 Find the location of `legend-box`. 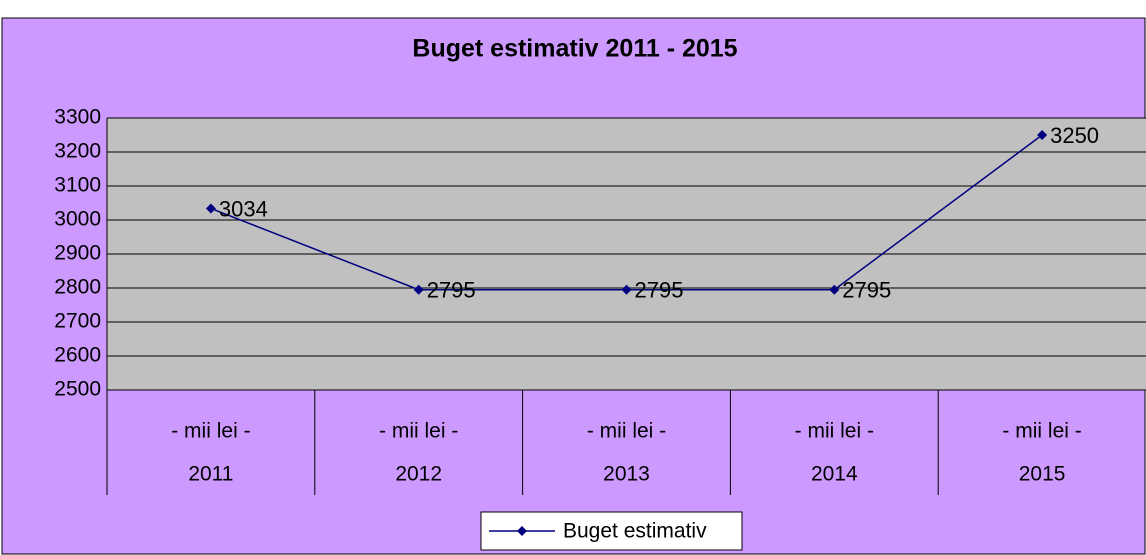

legend-box is located at coordinates (611, 531).